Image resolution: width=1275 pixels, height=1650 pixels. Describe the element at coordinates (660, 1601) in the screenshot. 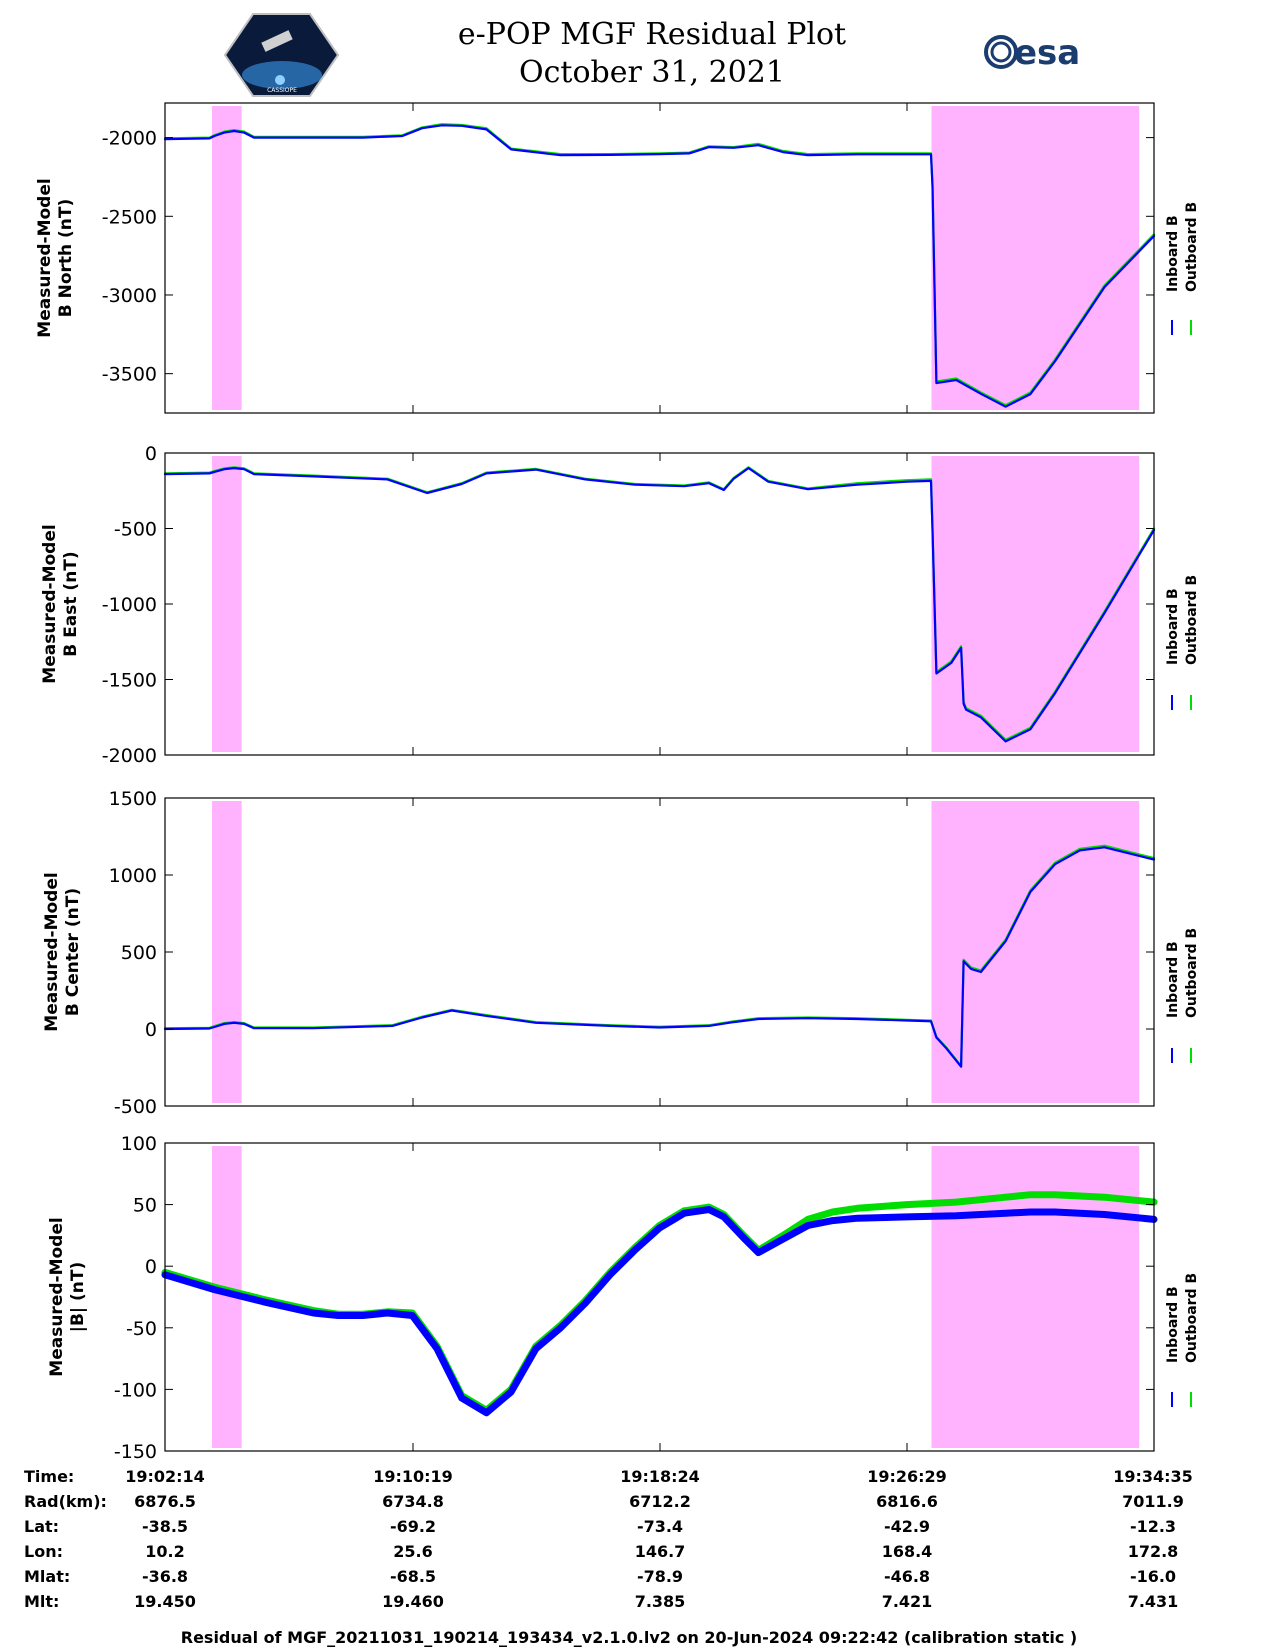

I see `table-cell: 7.385` at that location.